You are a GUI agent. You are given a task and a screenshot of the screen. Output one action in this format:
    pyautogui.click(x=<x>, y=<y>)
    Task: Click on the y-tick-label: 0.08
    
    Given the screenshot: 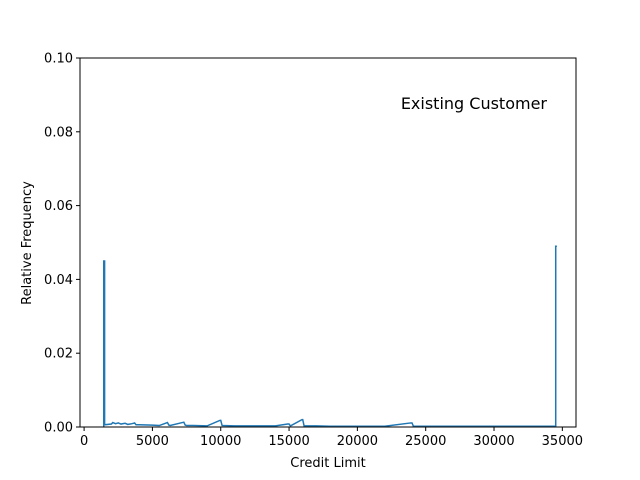 What is the action you would take?
    pyautogui.click(x=58, y=132)
    